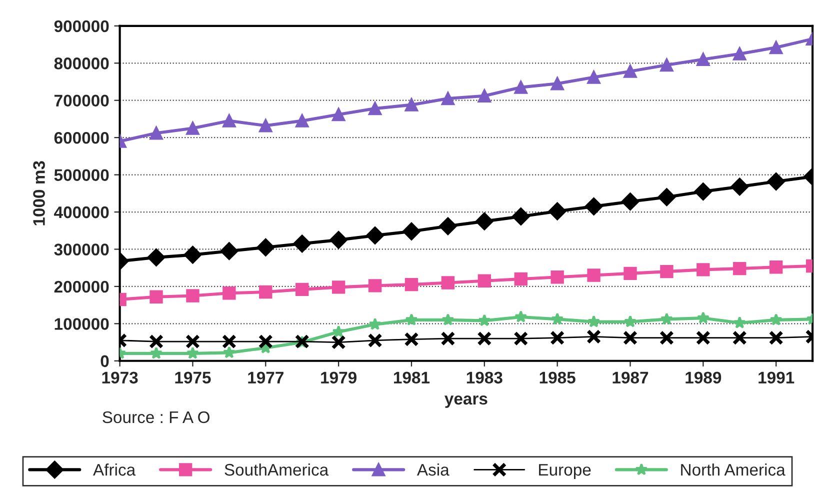 The image size is (815, 489). What do you see at coordinates (558, 378) in the screenshot?
I see `x-tick-label: 1985` at bounding box center [558, 378].